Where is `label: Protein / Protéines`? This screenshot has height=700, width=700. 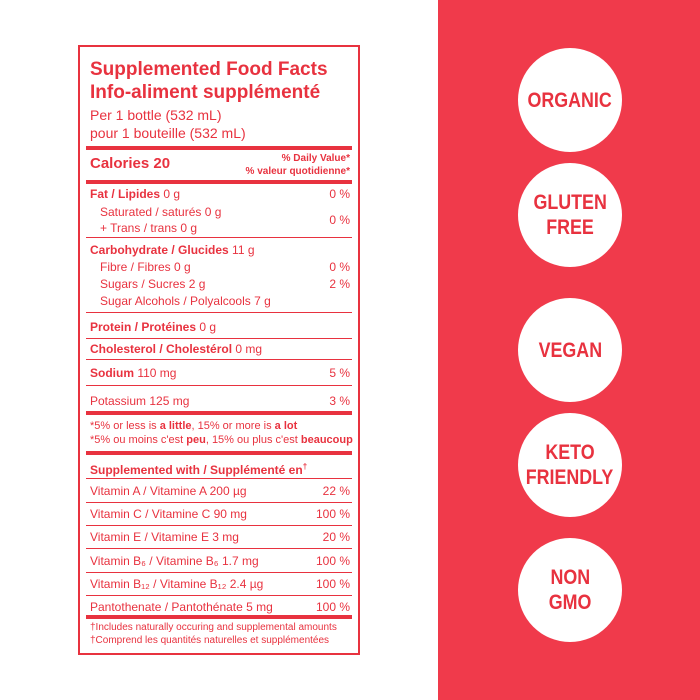
label: Protein / Protéines is located at coordinates (143, 327).